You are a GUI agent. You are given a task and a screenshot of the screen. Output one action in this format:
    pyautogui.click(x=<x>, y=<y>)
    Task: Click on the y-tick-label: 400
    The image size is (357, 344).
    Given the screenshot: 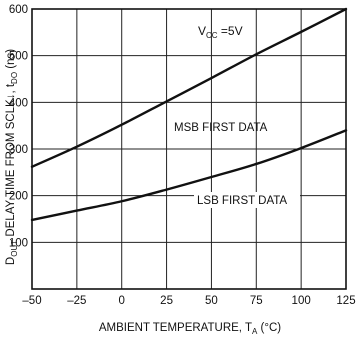 What is the action you would take?
    pyautogui.click(x=18, y=103)
    